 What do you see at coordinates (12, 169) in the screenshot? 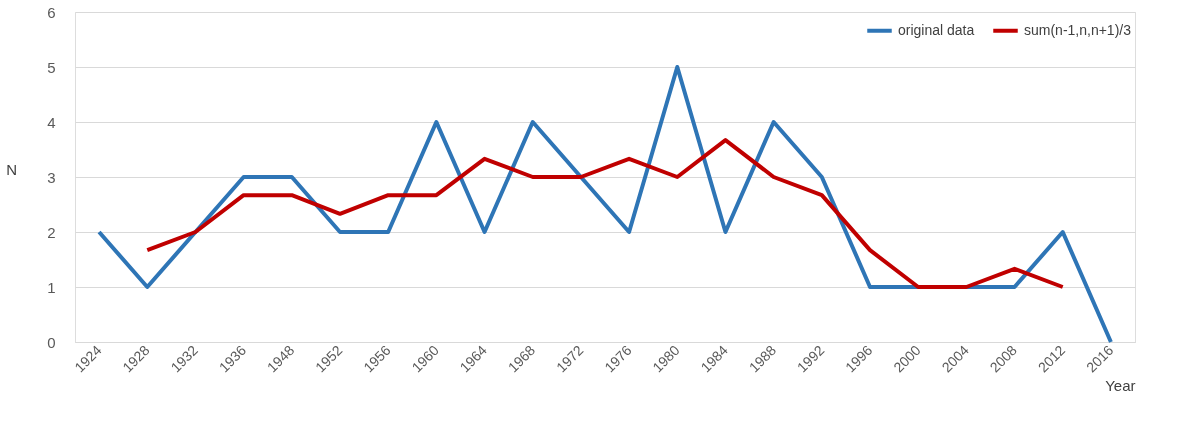
I see `y-axis-title: N` at bounding box center [12, 169].